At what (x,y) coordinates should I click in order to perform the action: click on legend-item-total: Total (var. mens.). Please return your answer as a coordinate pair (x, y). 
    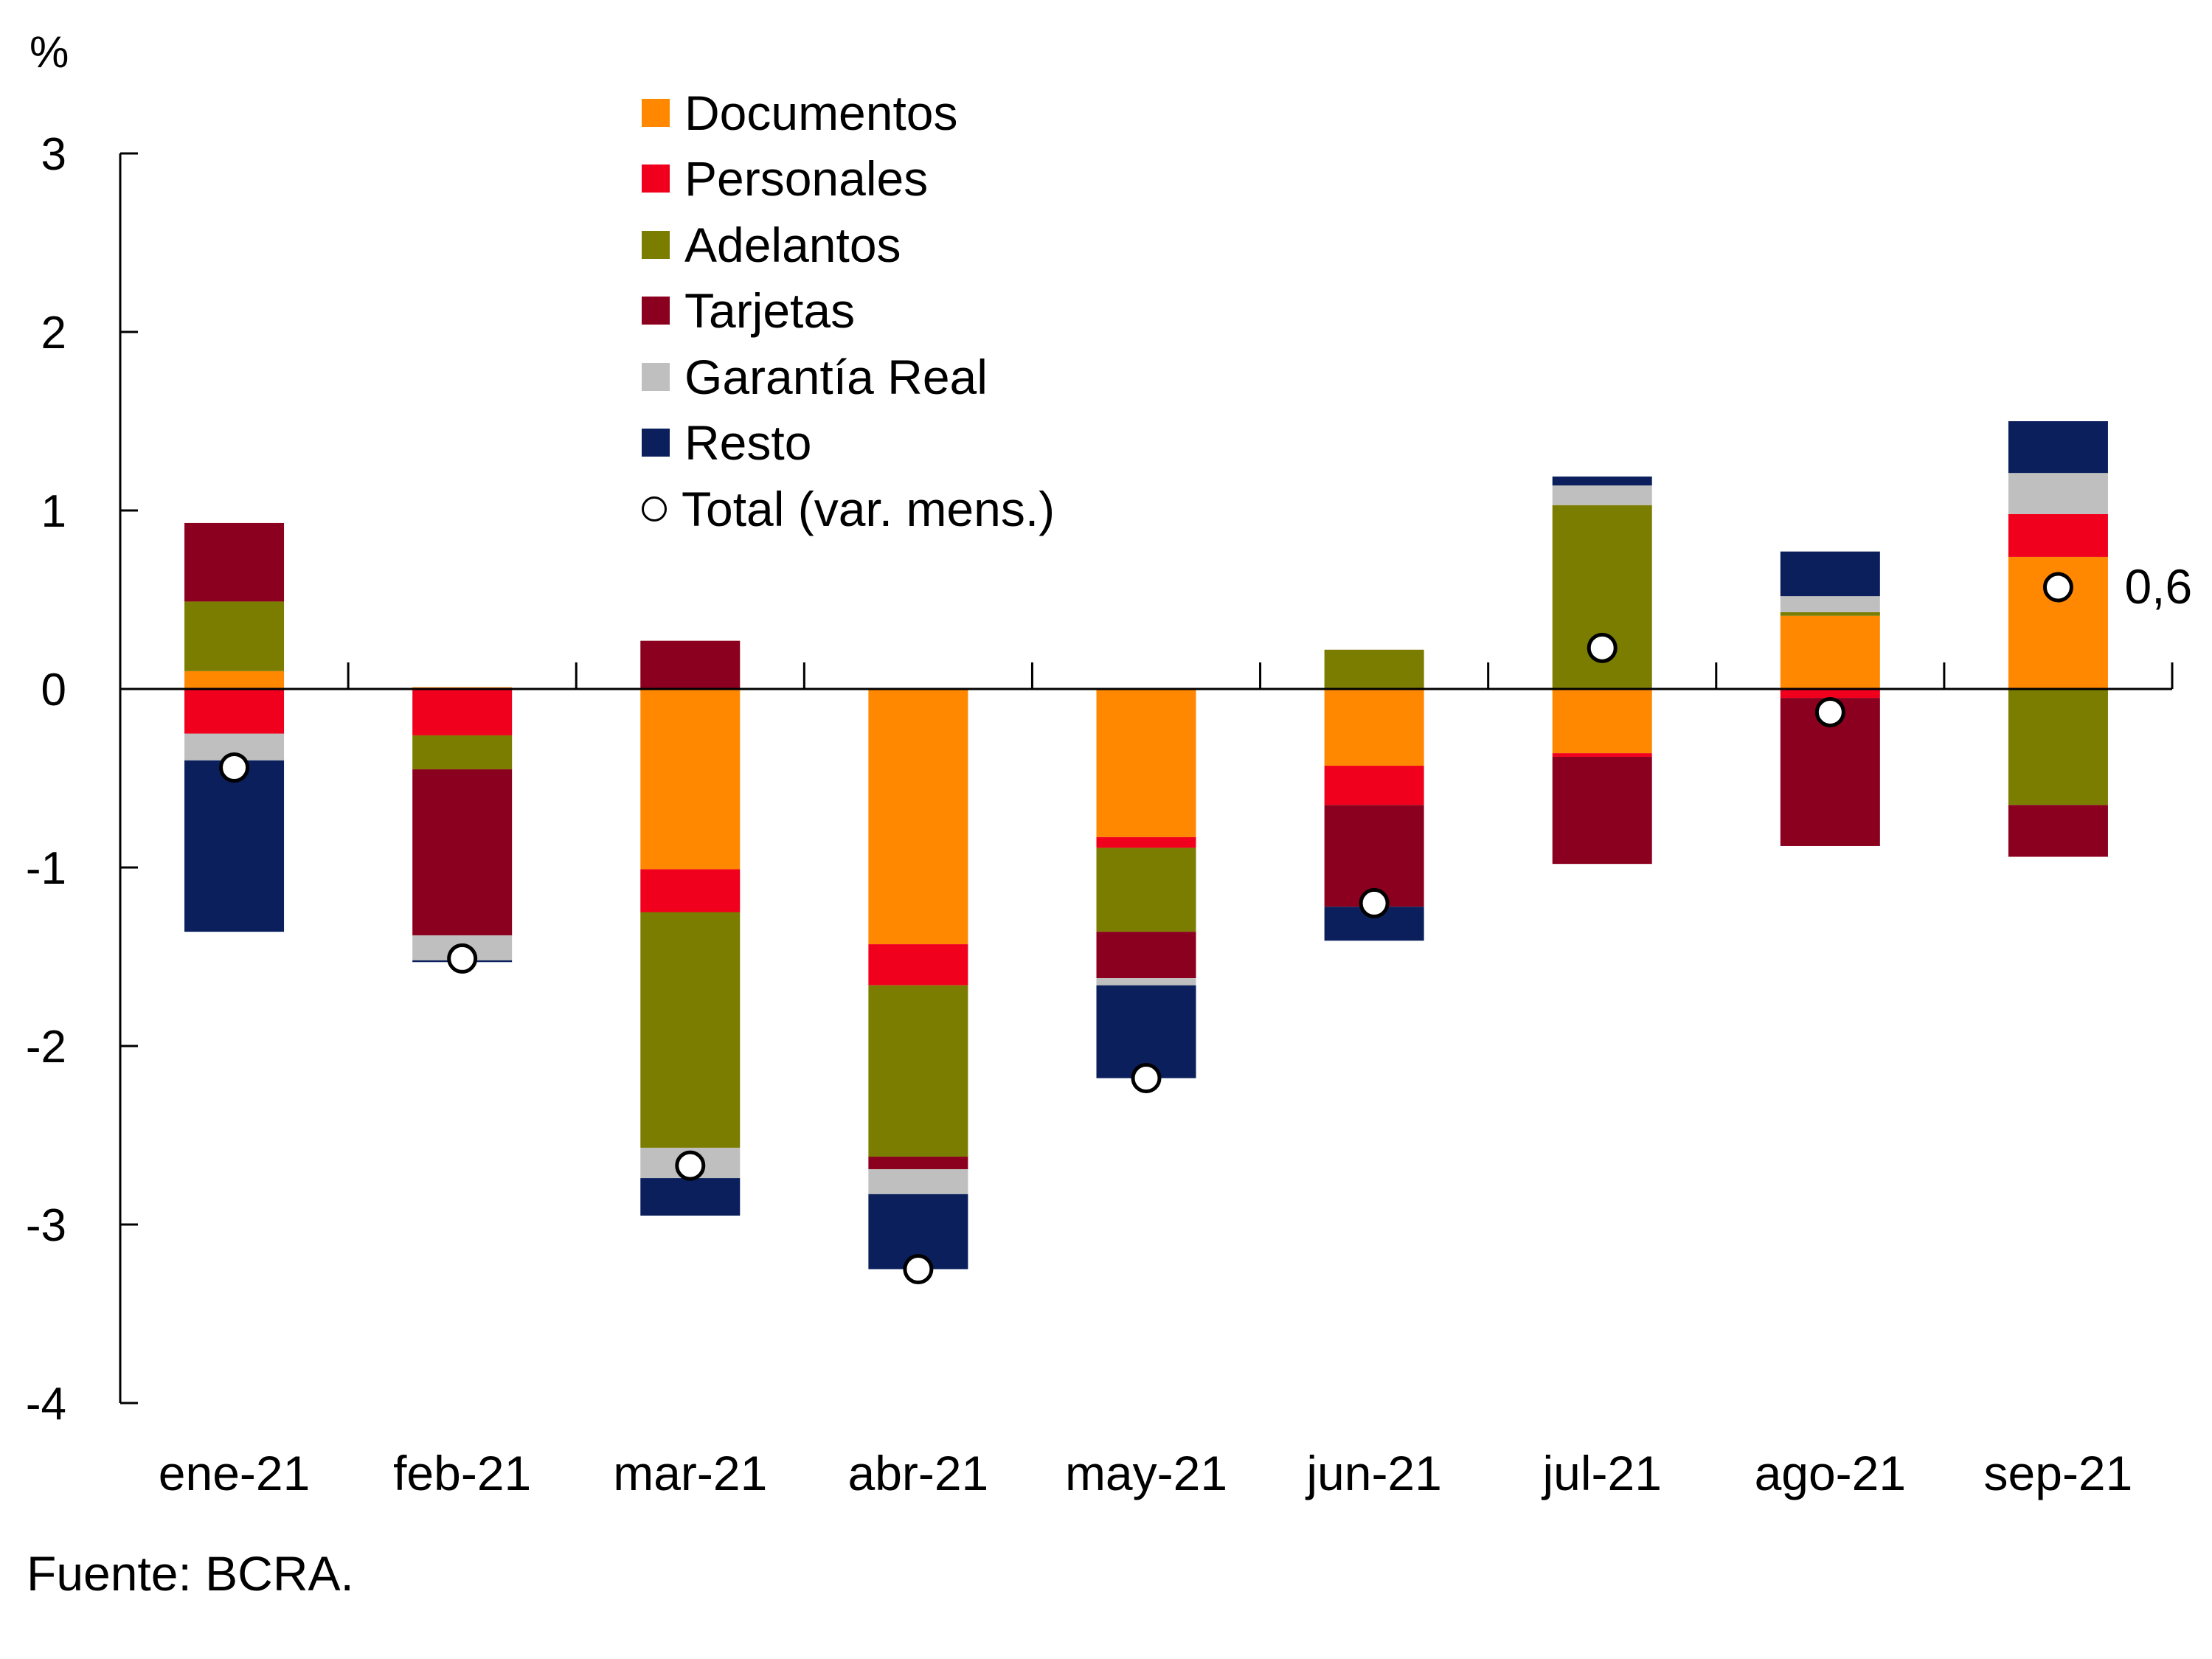
    Looking at the image, I should click on (848, 509).